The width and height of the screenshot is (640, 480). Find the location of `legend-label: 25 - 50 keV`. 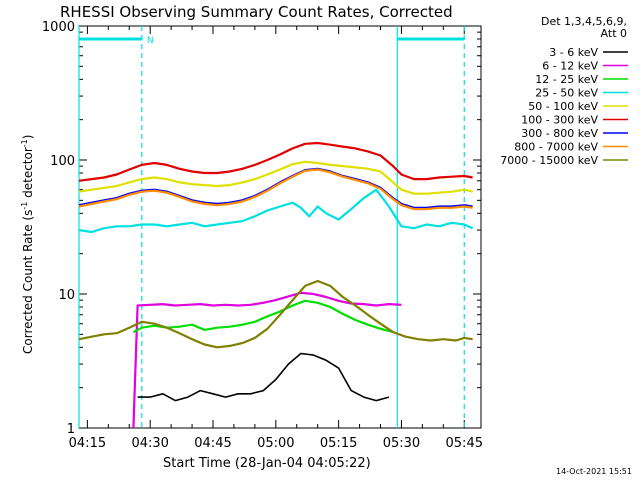

legend-label: 25 - 50 keV is located at coordinates (566, 93).